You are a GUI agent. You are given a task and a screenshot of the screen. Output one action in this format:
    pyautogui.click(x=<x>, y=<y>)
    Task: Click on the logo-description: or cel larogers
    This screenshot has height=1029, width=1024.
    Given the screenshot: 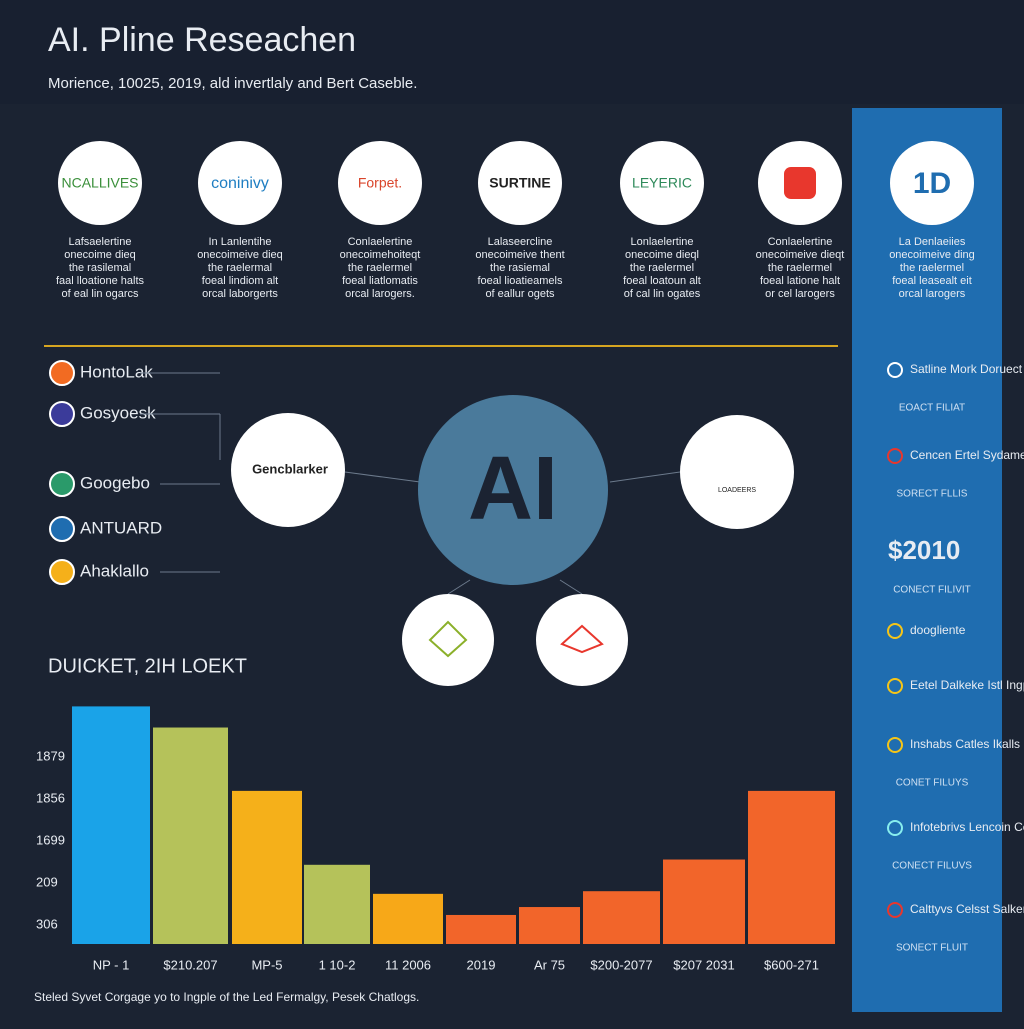 What is the action you would take?
    pyautogui.click(x=800, y=294)
    